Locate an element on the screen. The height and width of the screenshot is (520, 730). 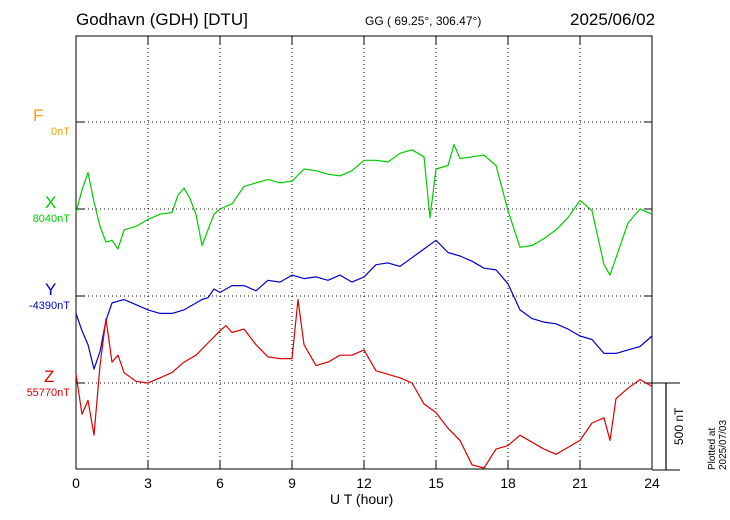
component-label-y: Y -4390nT is located at coordinates (35, 296).